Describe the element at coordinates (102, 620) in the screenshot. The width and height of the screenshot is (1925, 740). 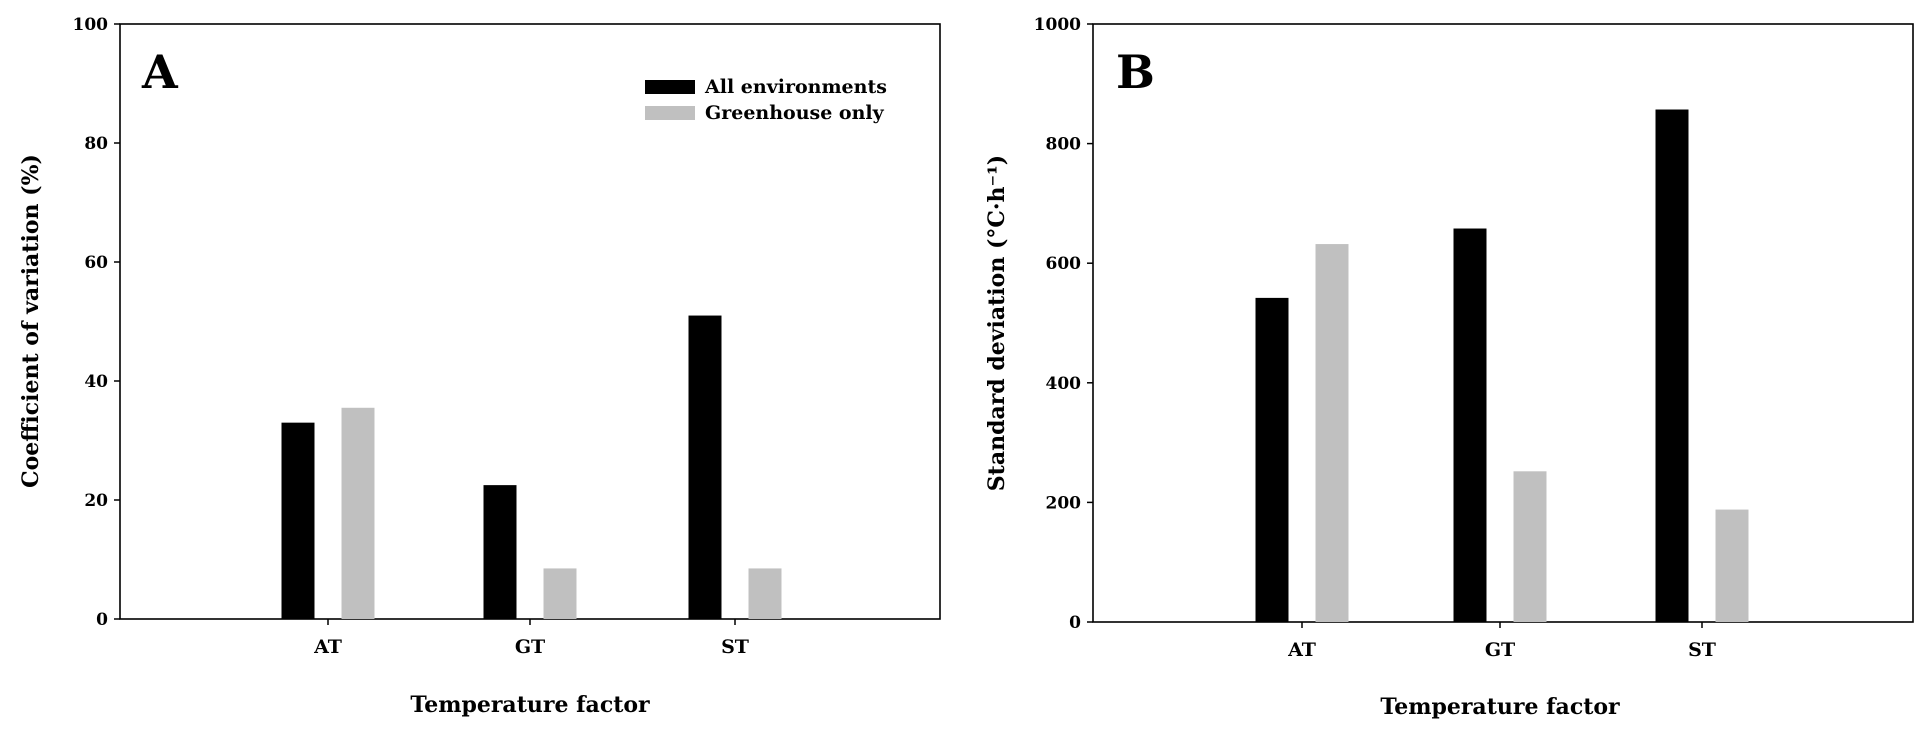
I see `panel-a-y-tick-label: 0` at that location.